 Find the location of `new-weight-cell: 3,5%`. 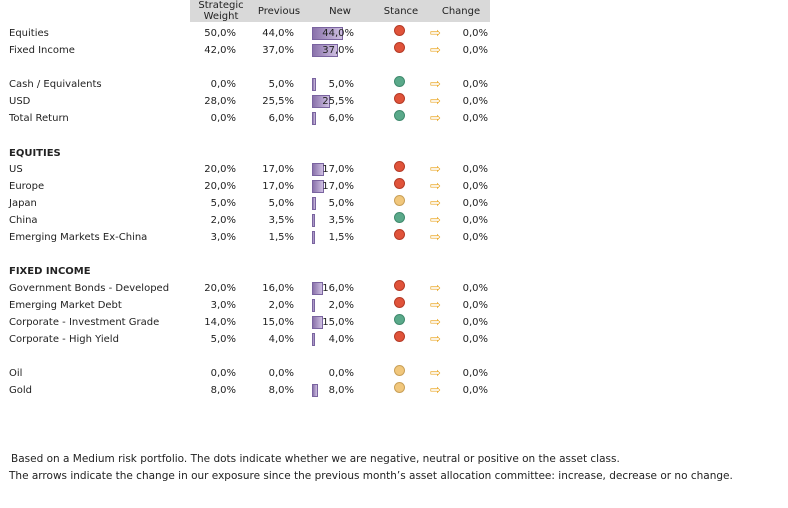

new-weight-cell: 3,5% is located at coordinates (333, 220).